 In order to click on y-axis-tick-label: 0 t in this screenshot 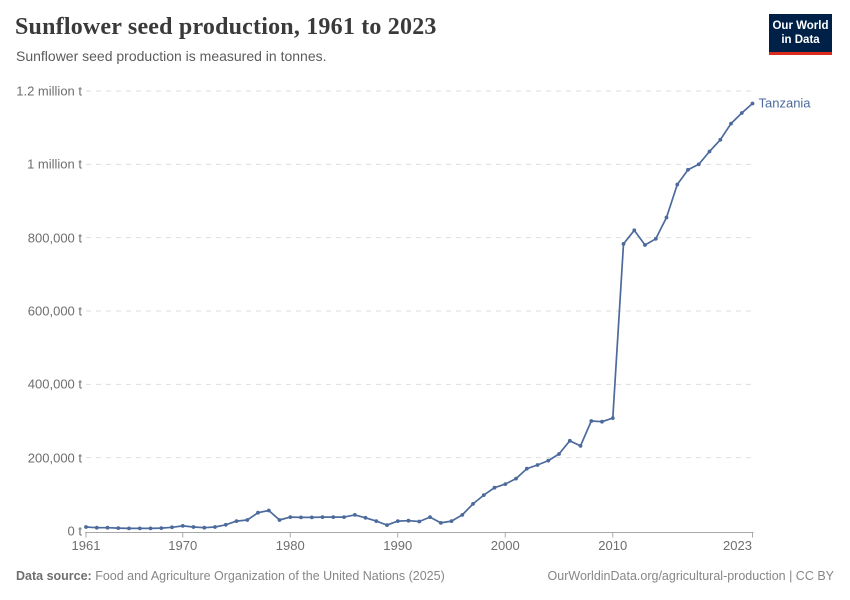, I will do `click(74, 531)`.